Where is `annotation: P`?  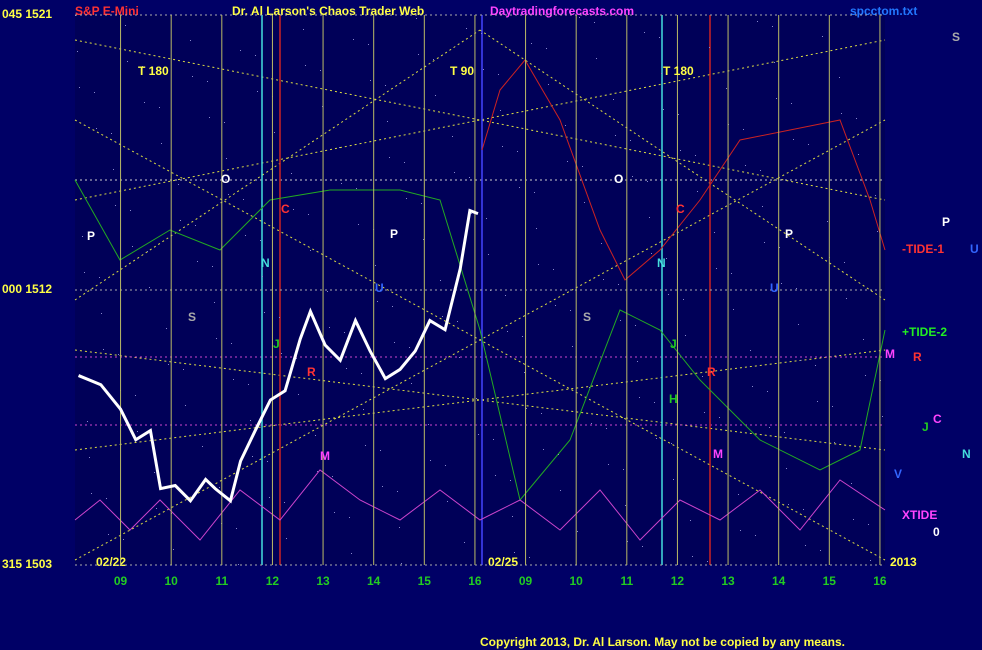 annotation: P is located at coordinates (789, 234).